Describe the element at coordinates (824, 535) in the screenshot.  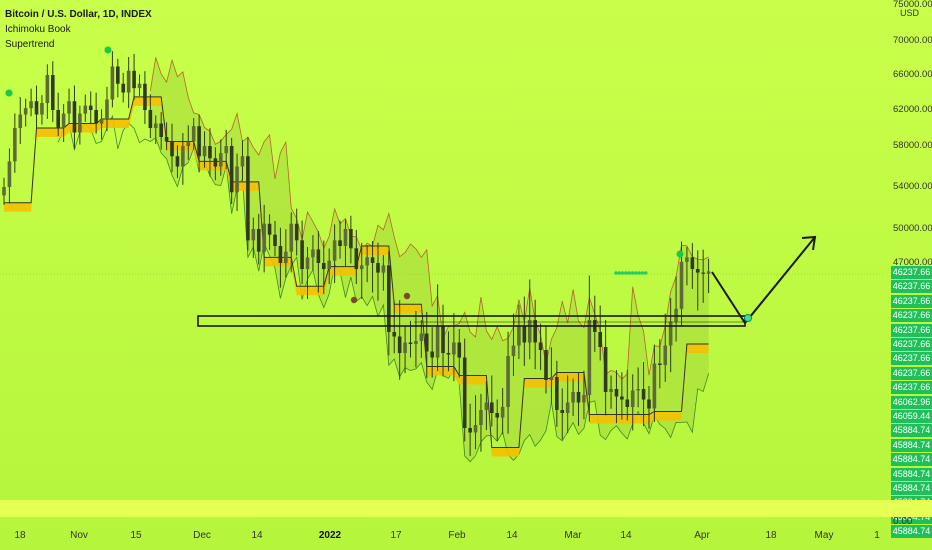
I see `time-axis-label: May` at that location.